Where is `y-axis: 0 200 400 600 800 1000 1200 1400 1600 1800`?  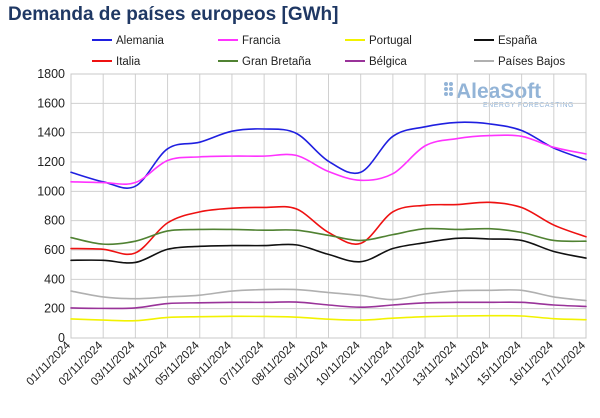
y-axis: 0 200 400 600 800 1000 1200 1400 1600 1800 is located at coordinates (51, 206).